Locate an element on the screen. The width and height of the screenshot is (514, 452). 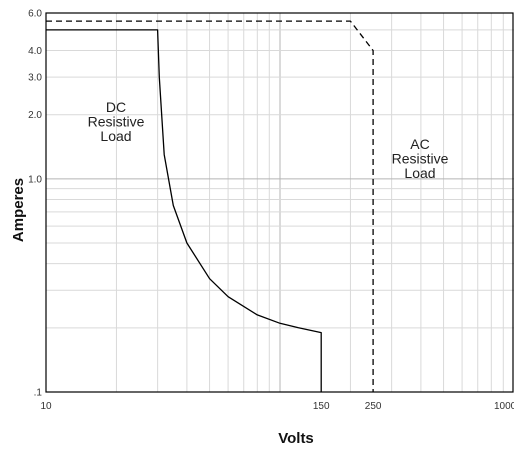
y-axis-label: Amperes is located at coordinates (18, 210).